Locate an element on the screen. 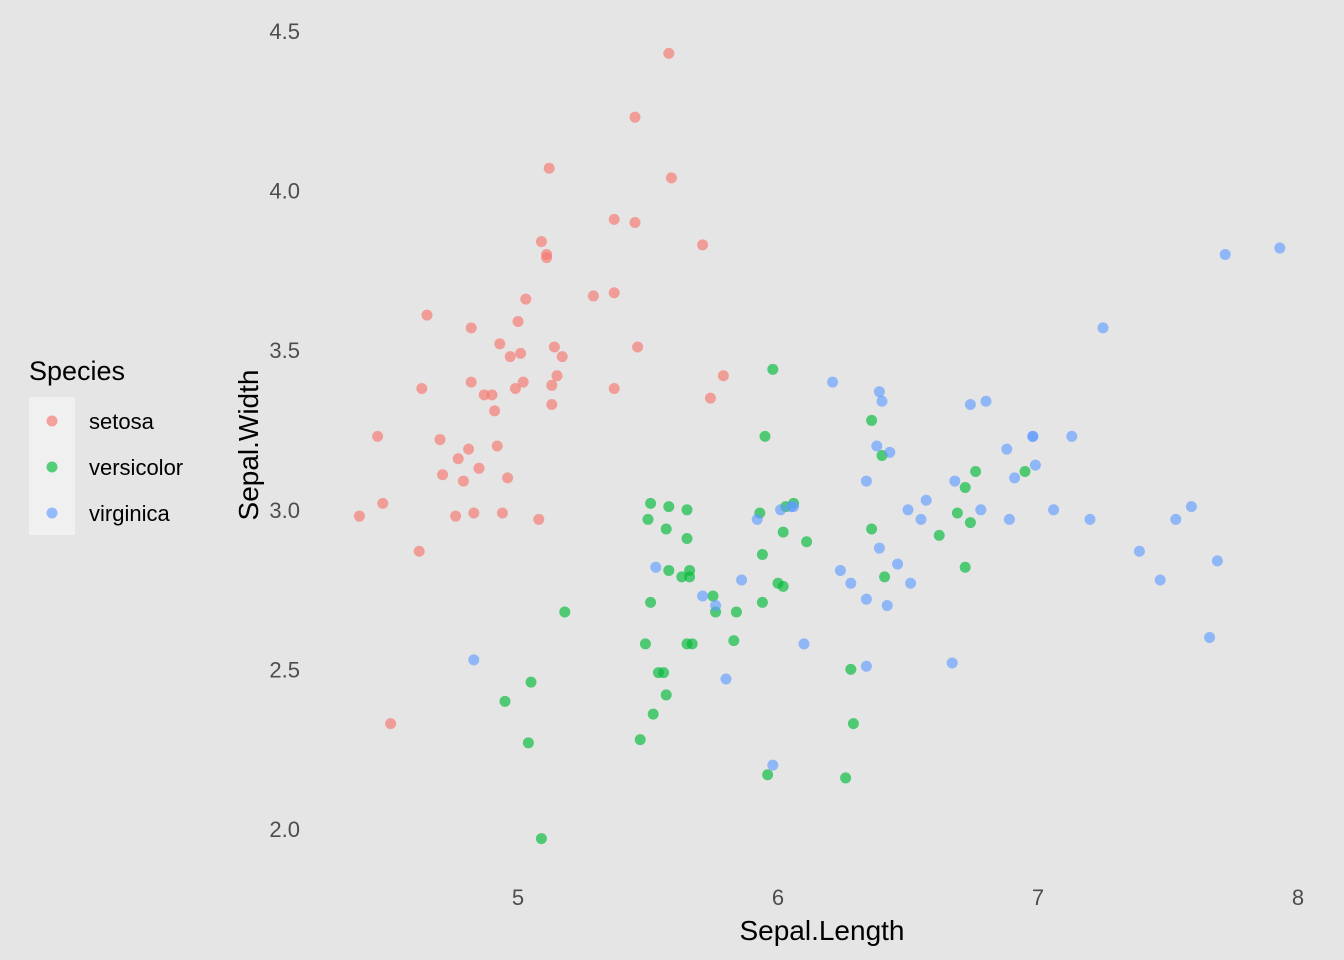 The height and width of the screenshot is (960, 1344). x-tick-label: 6 is located at coordinates (778, 897).